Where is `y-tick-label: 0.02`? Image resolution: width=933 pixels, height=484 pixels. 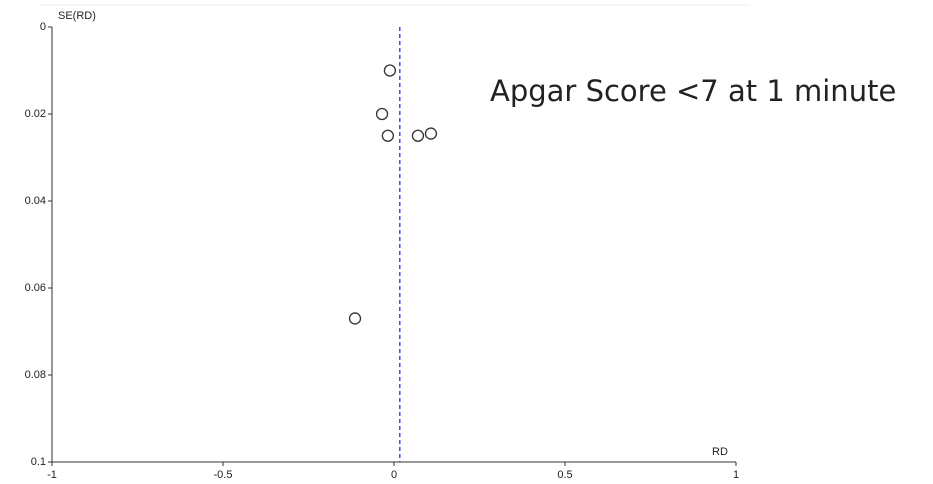
y-tick-label: 0.02 is located at coordinates (35, 114).